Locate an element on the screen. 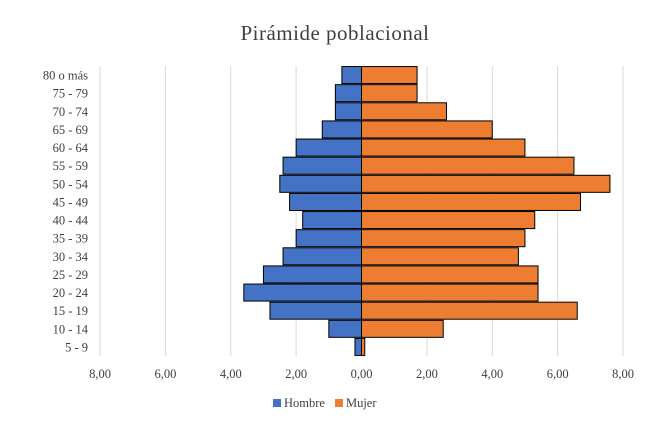  y-tick-label: 70 - 74 is located at coordinates (71, 112).